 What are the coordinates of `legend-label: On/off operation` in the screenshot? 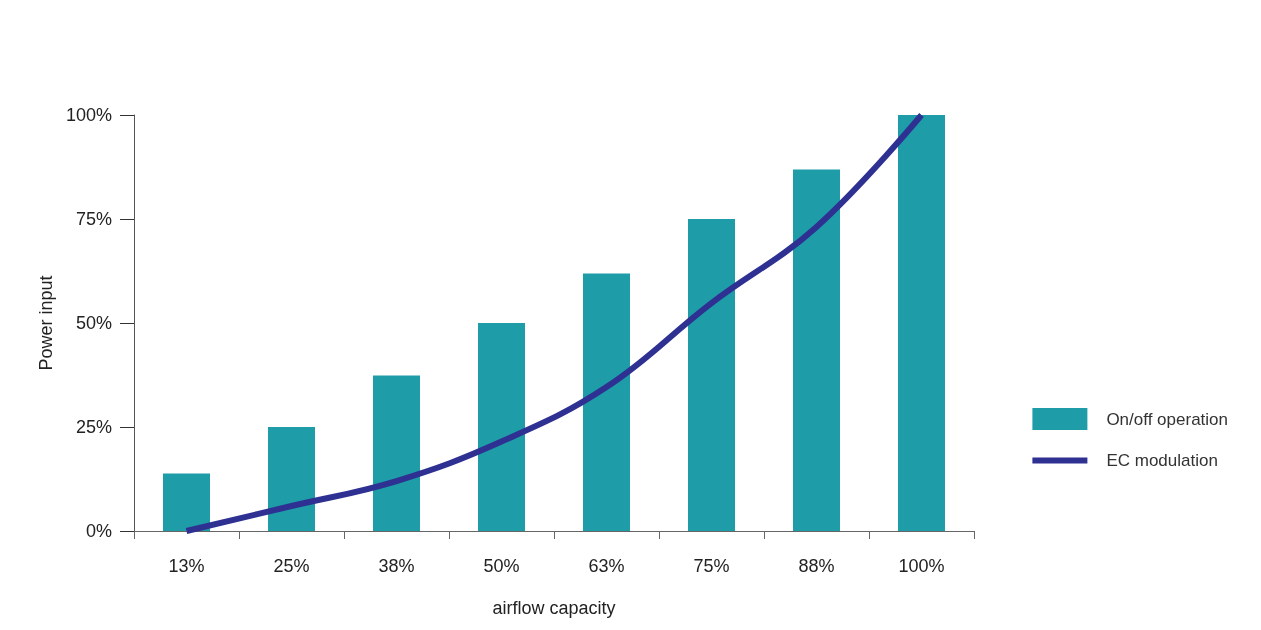 It's located at (1167, 419).